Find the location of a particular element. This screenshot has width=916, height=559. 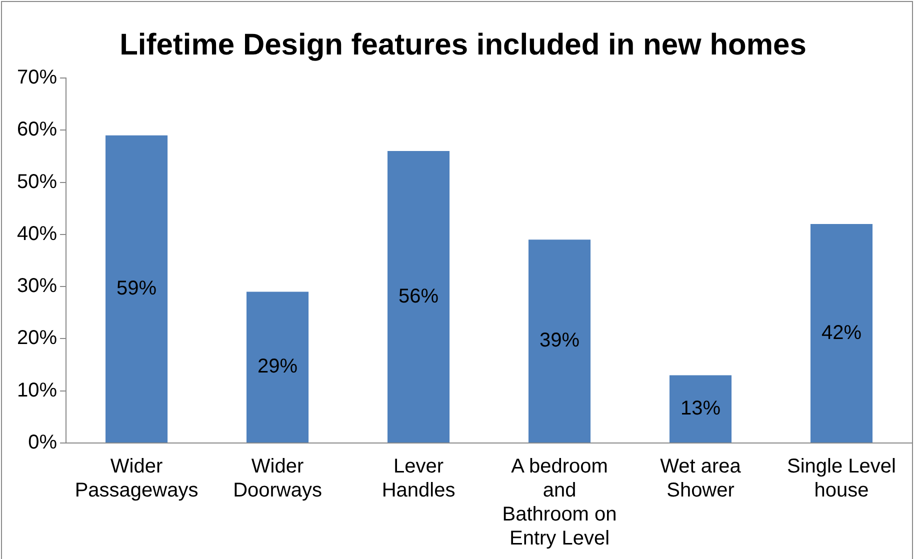

y-tick-label: 30% is located at coordinates (37, 286).